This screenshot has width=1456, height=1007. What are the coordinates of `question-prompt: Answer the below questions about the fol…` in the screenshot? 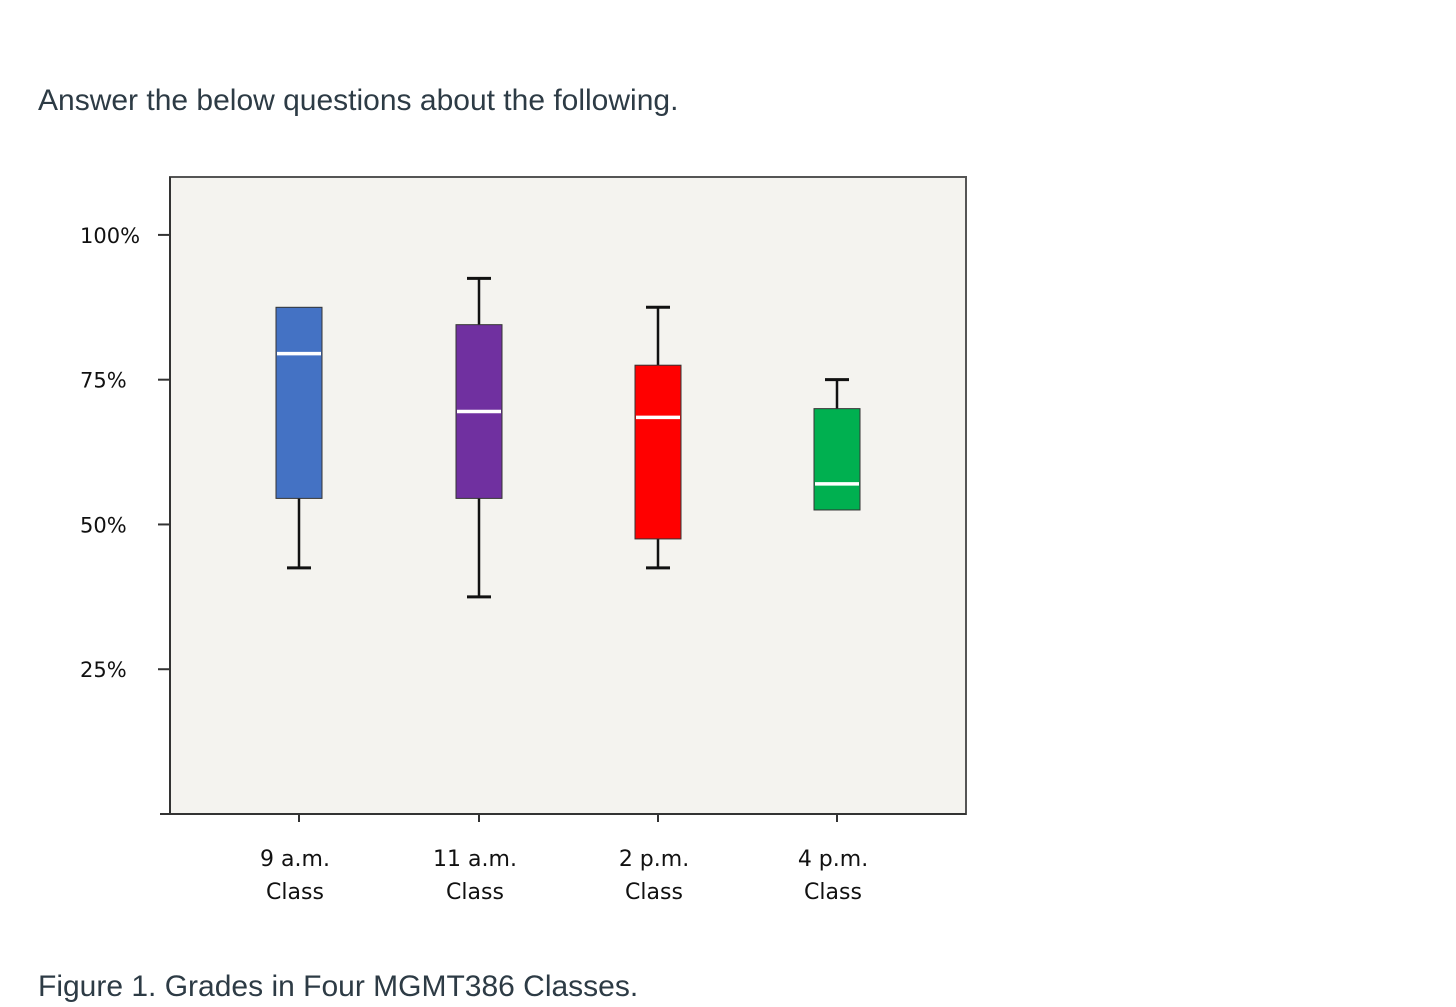 It's located at (358, 100).